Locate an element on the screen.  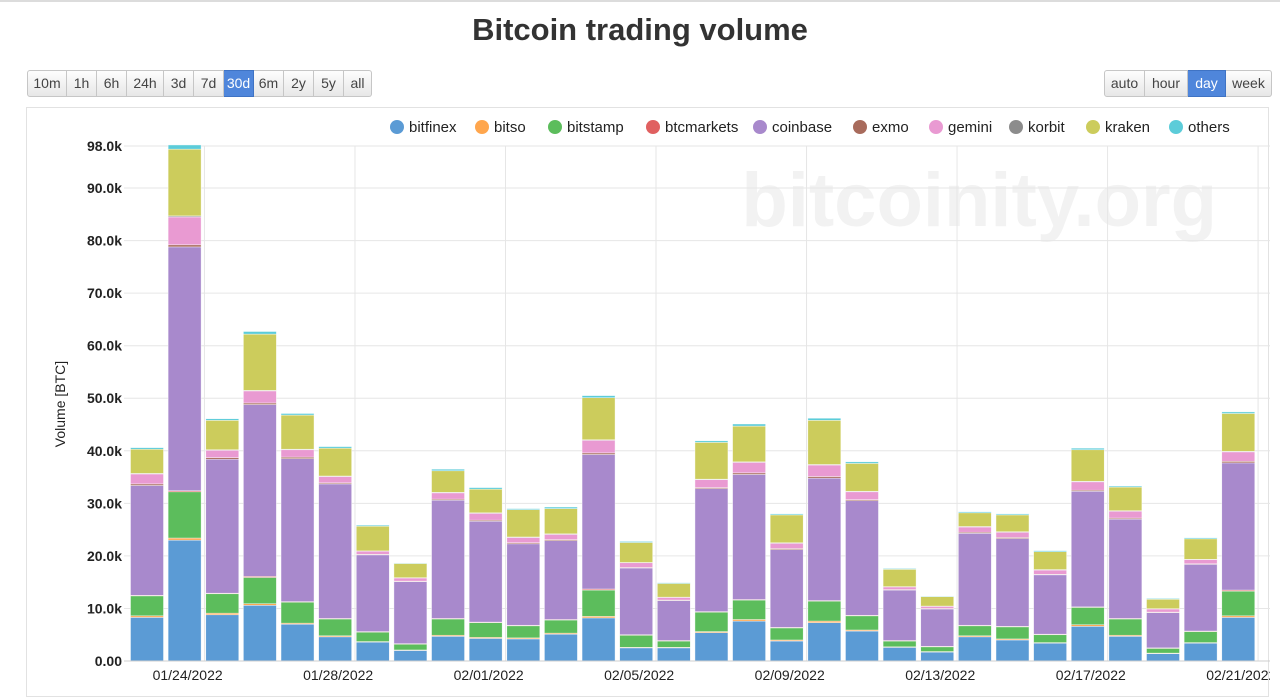
legend-item-korbit: korbit is located at coordinates (1037, 127).